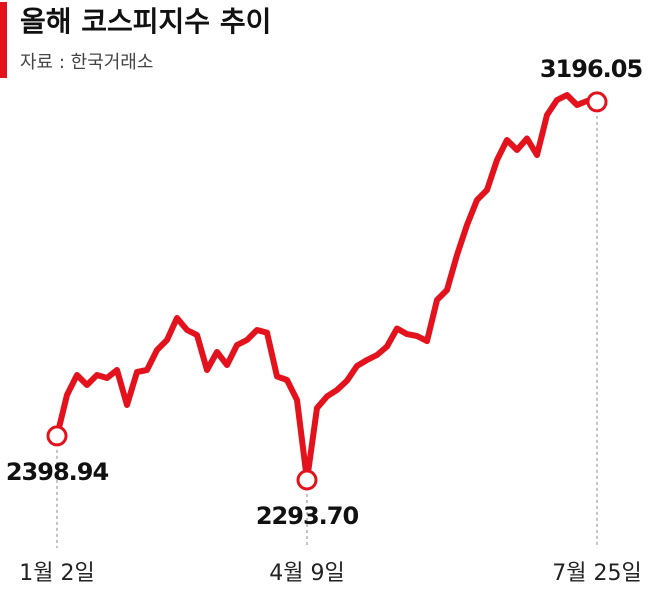 This screenshot has height=591, width=650. Describe the element at coordinates (591, 69) in the screenshot. I see `value-label: 3196.05` at that location.